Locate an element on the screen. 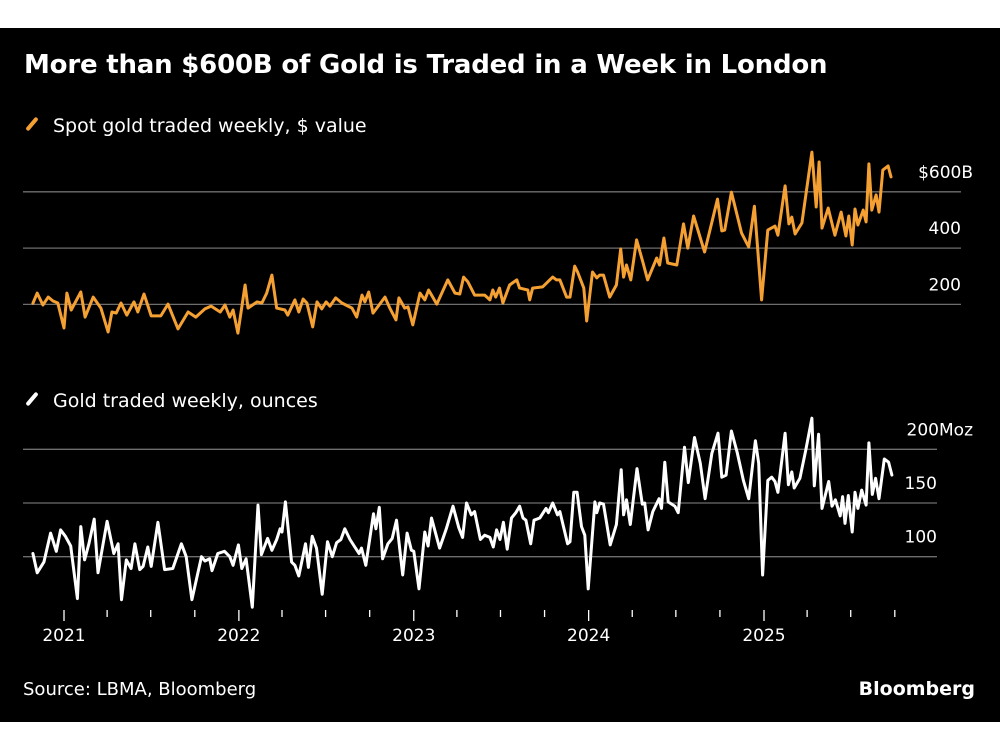  y-tick-label: 200Moz is located at coordinates (940, 430).